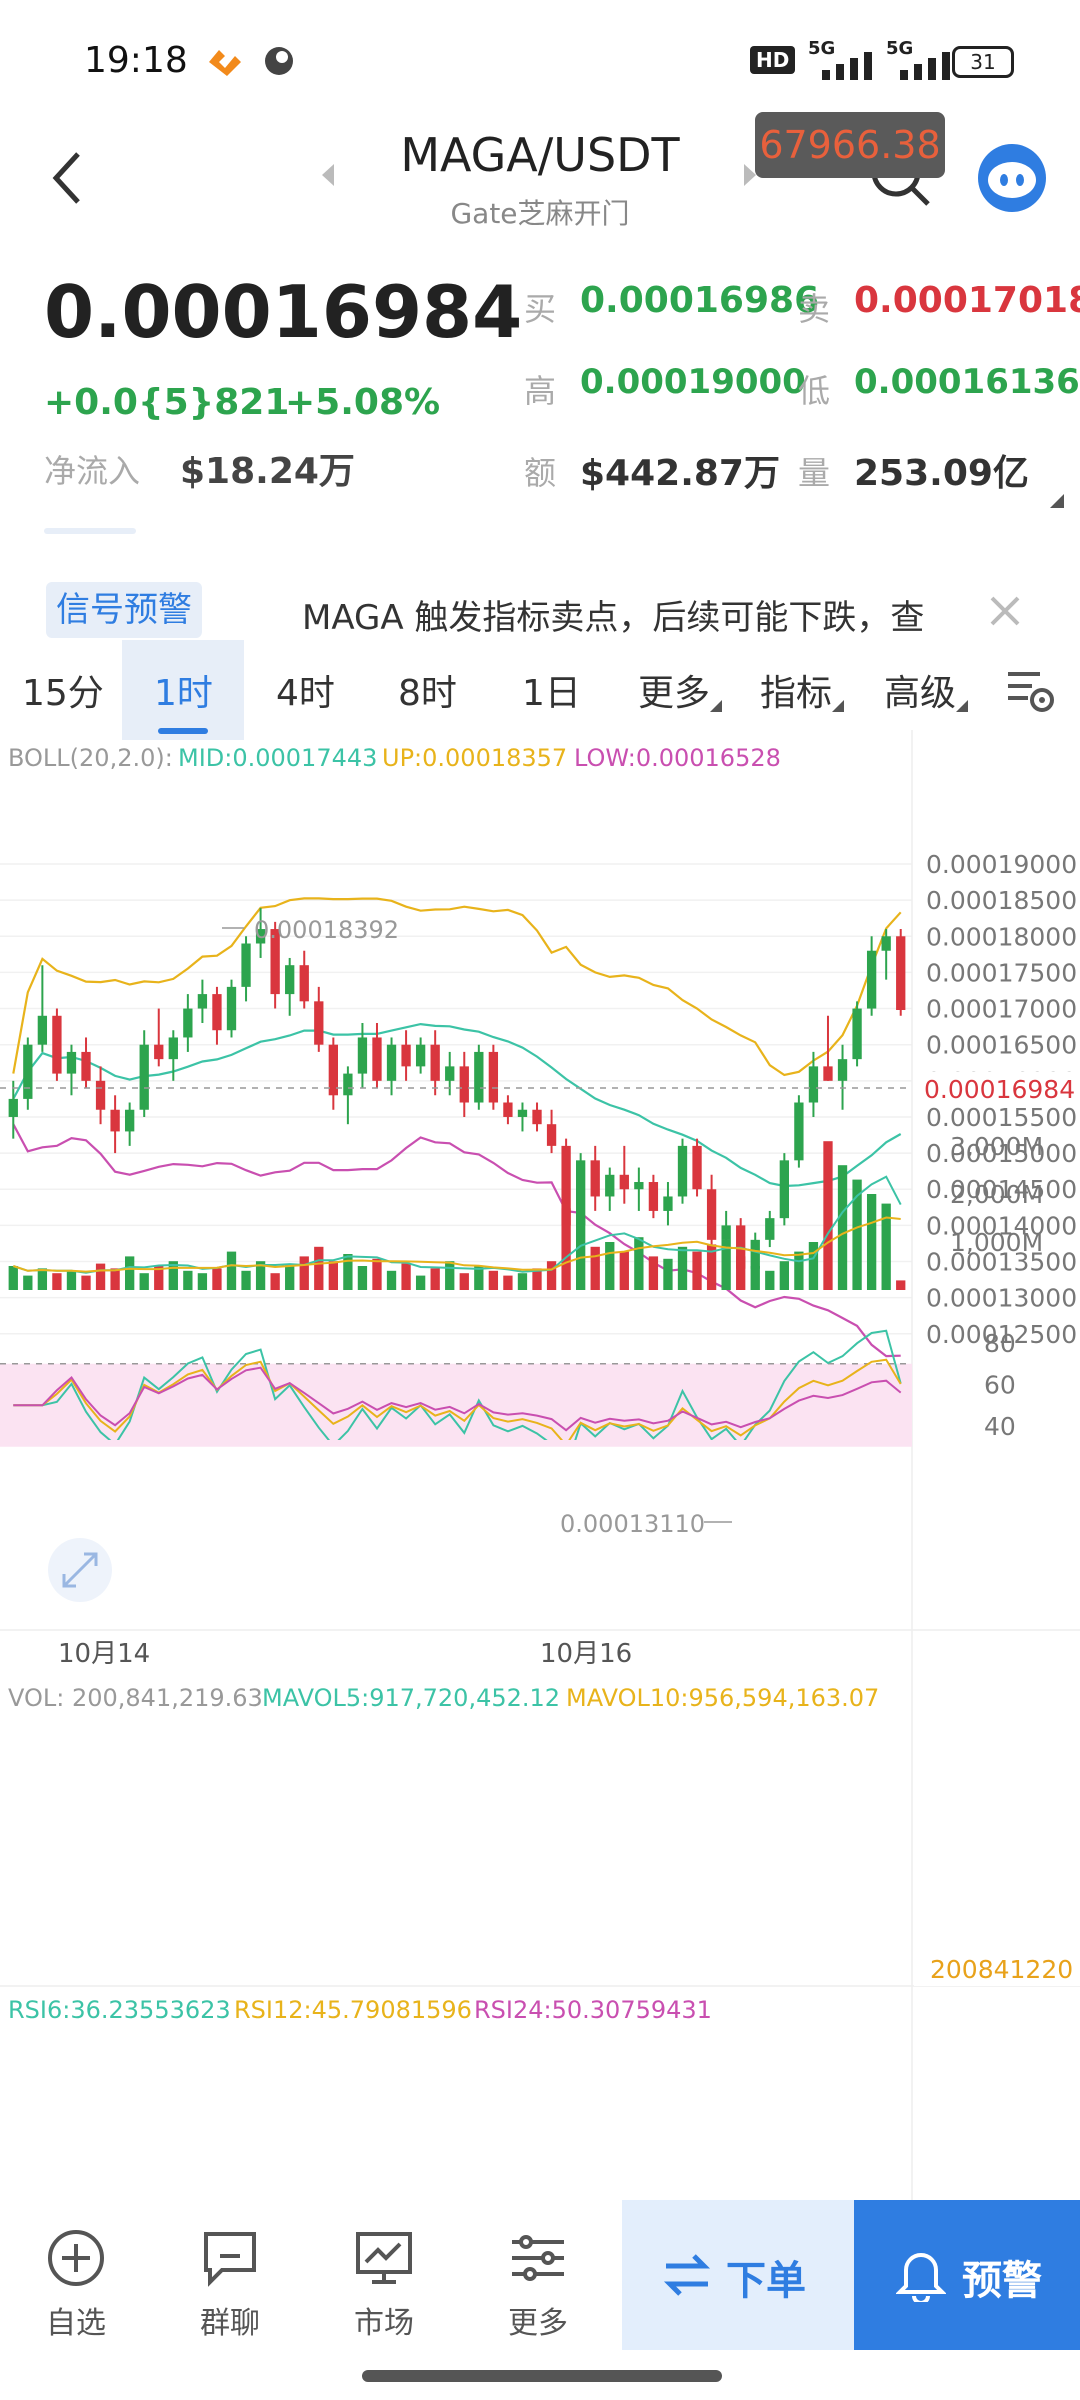  What do you see at coordinates (80, 1570) in the screenshot?
I see `fullscreen-icon` at bounding box center [80, 1570].